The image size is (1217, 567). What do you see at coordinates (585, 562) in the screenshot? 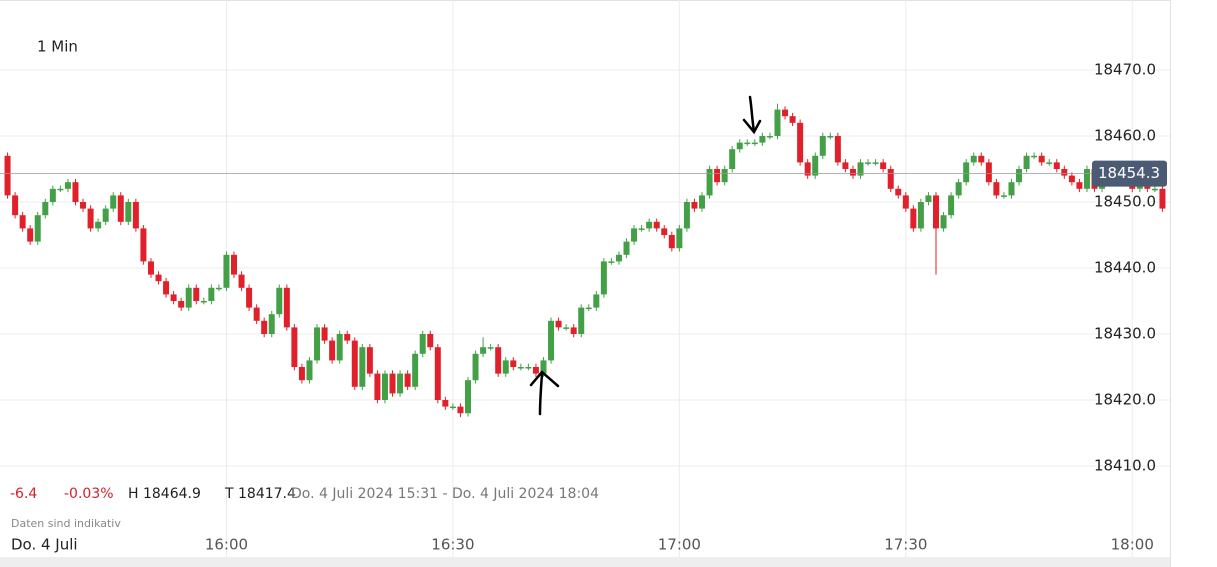
I see `scroll-strip` at bounding box center [585, 562].